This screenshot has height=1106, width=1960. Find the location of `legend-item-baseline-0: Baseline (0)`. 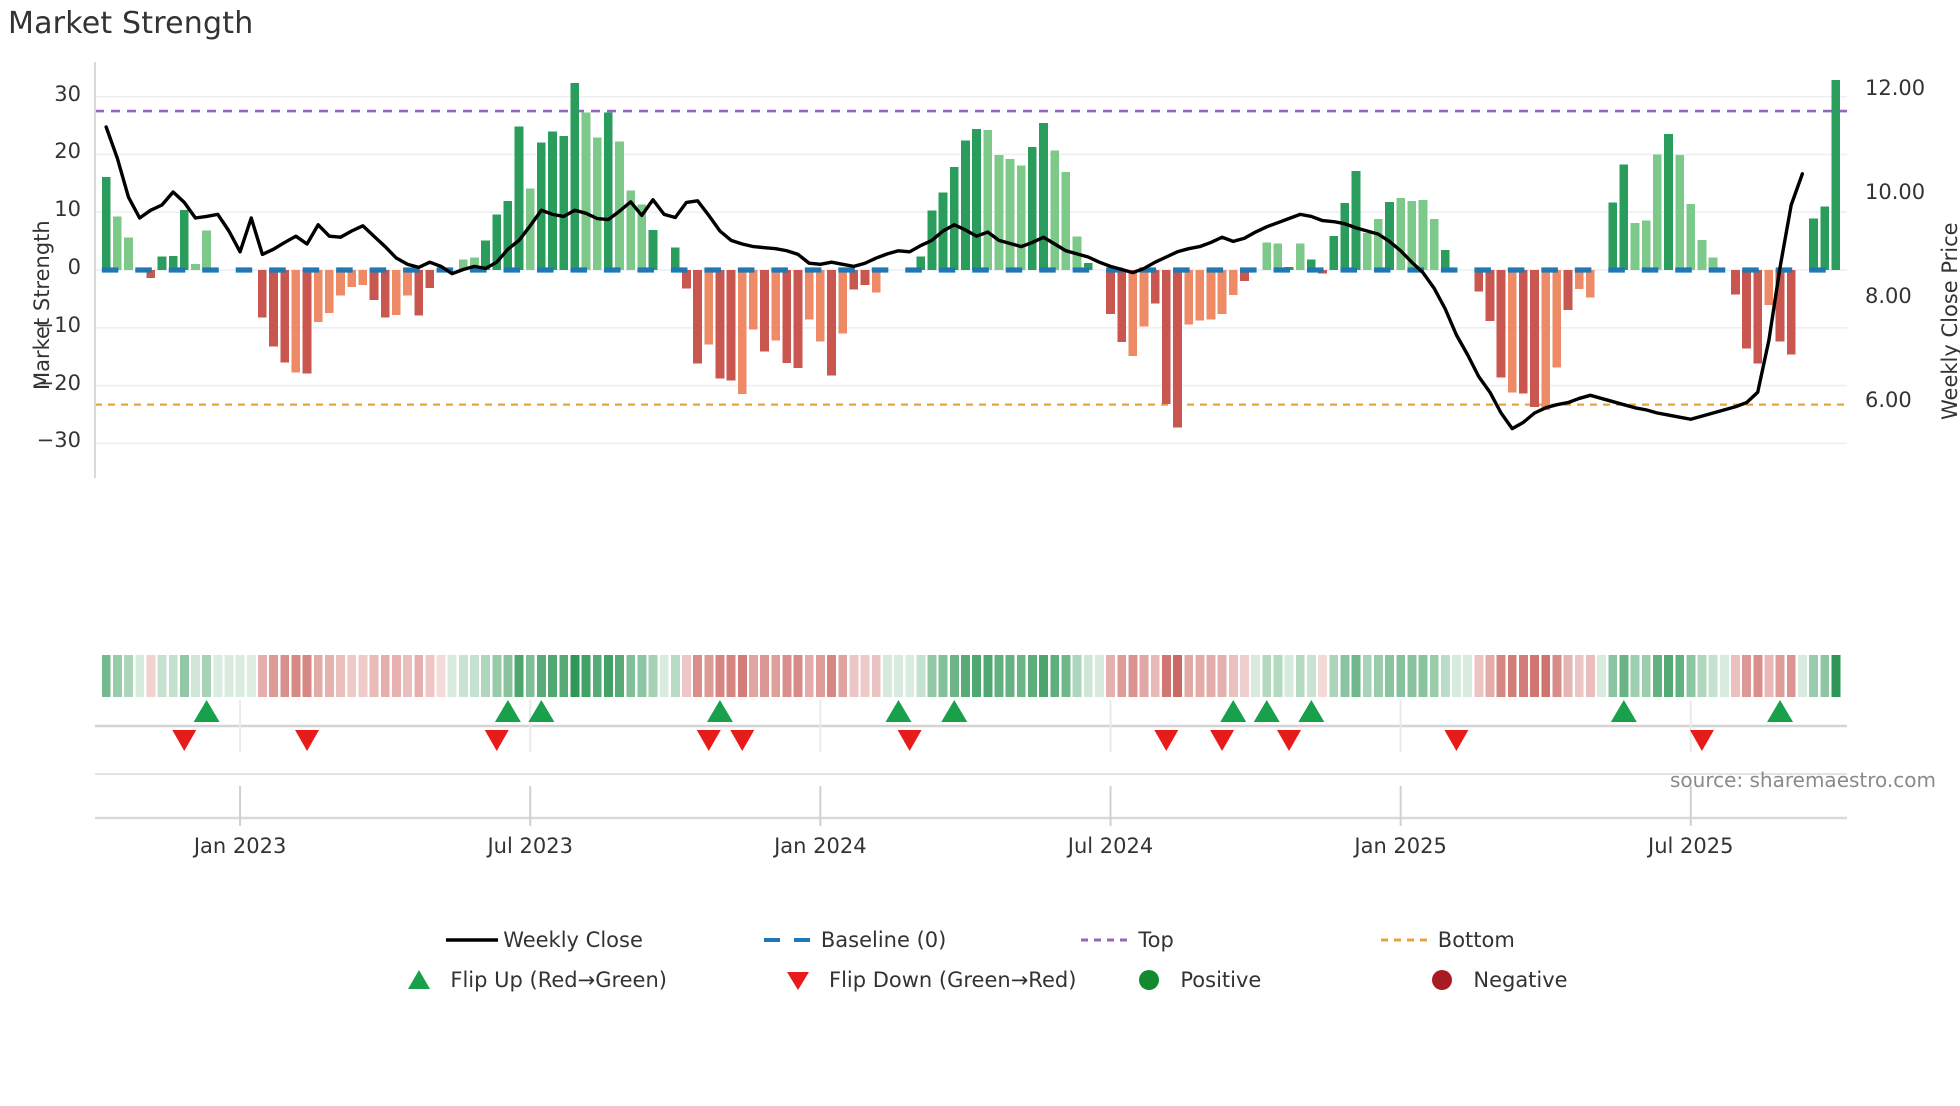

legend-item-baseline-0: Baseline (0) is located at coordinates (854, 940).